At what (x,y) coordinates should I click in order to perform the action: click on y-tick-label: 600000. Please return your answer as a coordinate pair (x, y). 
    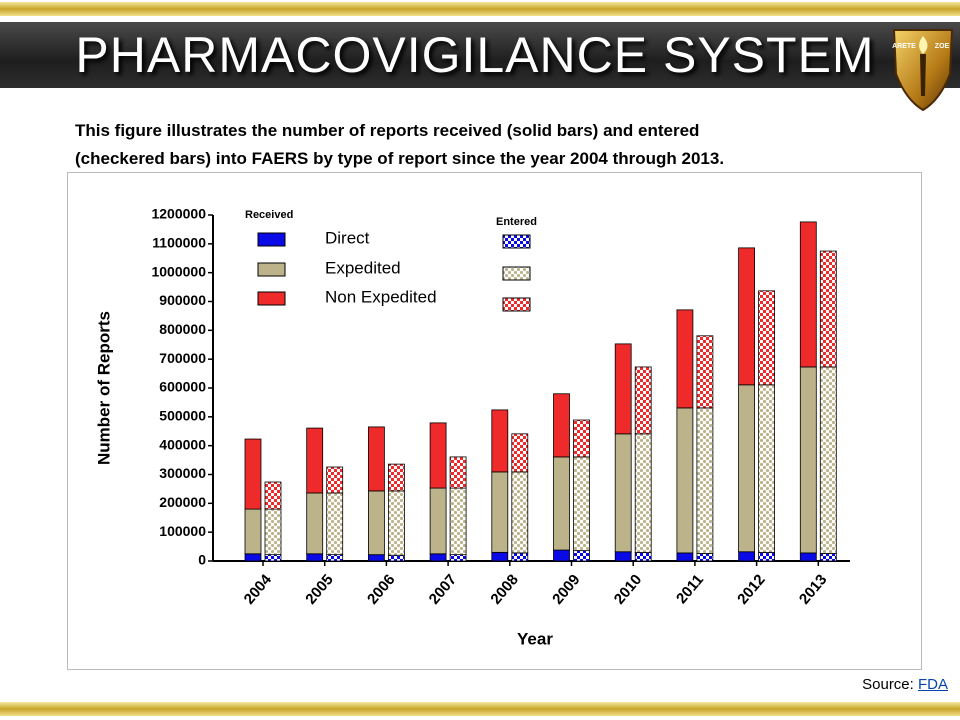
    Looking at the image, I should click on (182, 387).